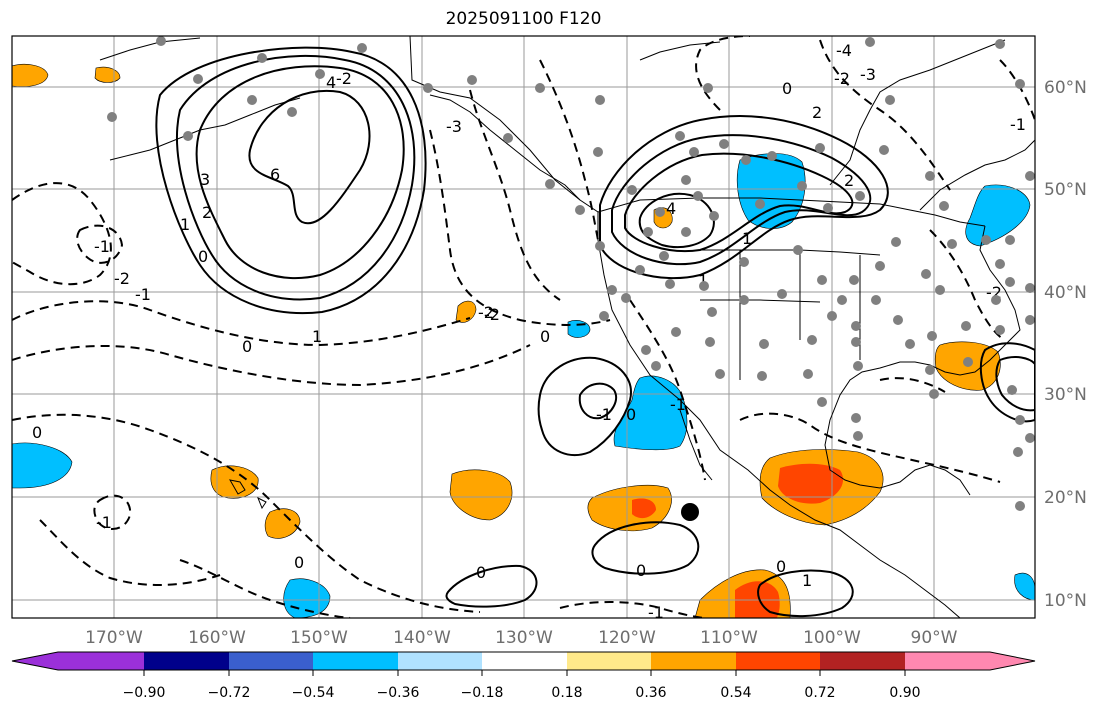 The height and width of the screenshot is (712, 1105). What do you see at coordinates (1065, 190) in the screenshot?
I see `lat-label: 50°N` at bounding box center [1065, 190].